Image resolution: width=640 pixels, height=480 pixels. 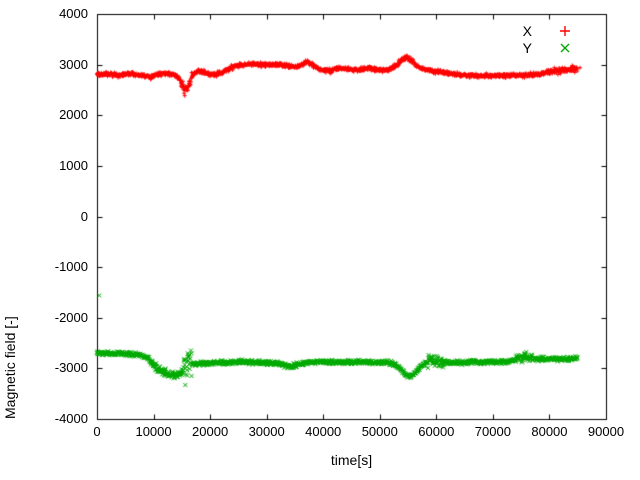 What do you see at coordinates (606, 431) in the screenshot?
I see `x-tick-label: 90000` at bounding box center [606, 431].